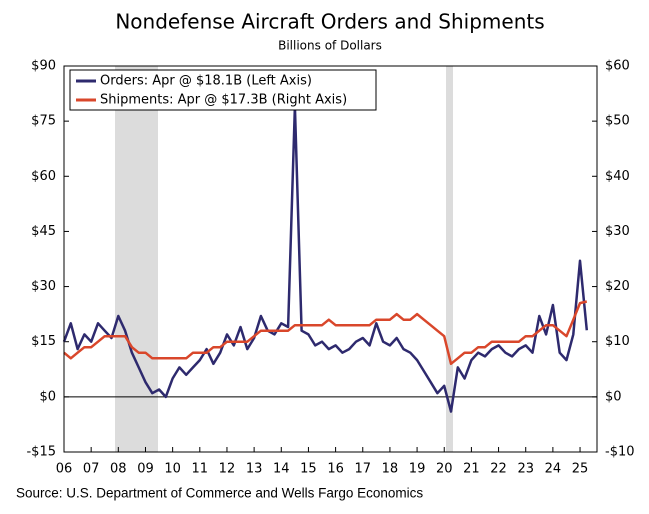 This screenshot has width=649, height=514. I want to click on x-tick-label: 10, so click(172, 469).